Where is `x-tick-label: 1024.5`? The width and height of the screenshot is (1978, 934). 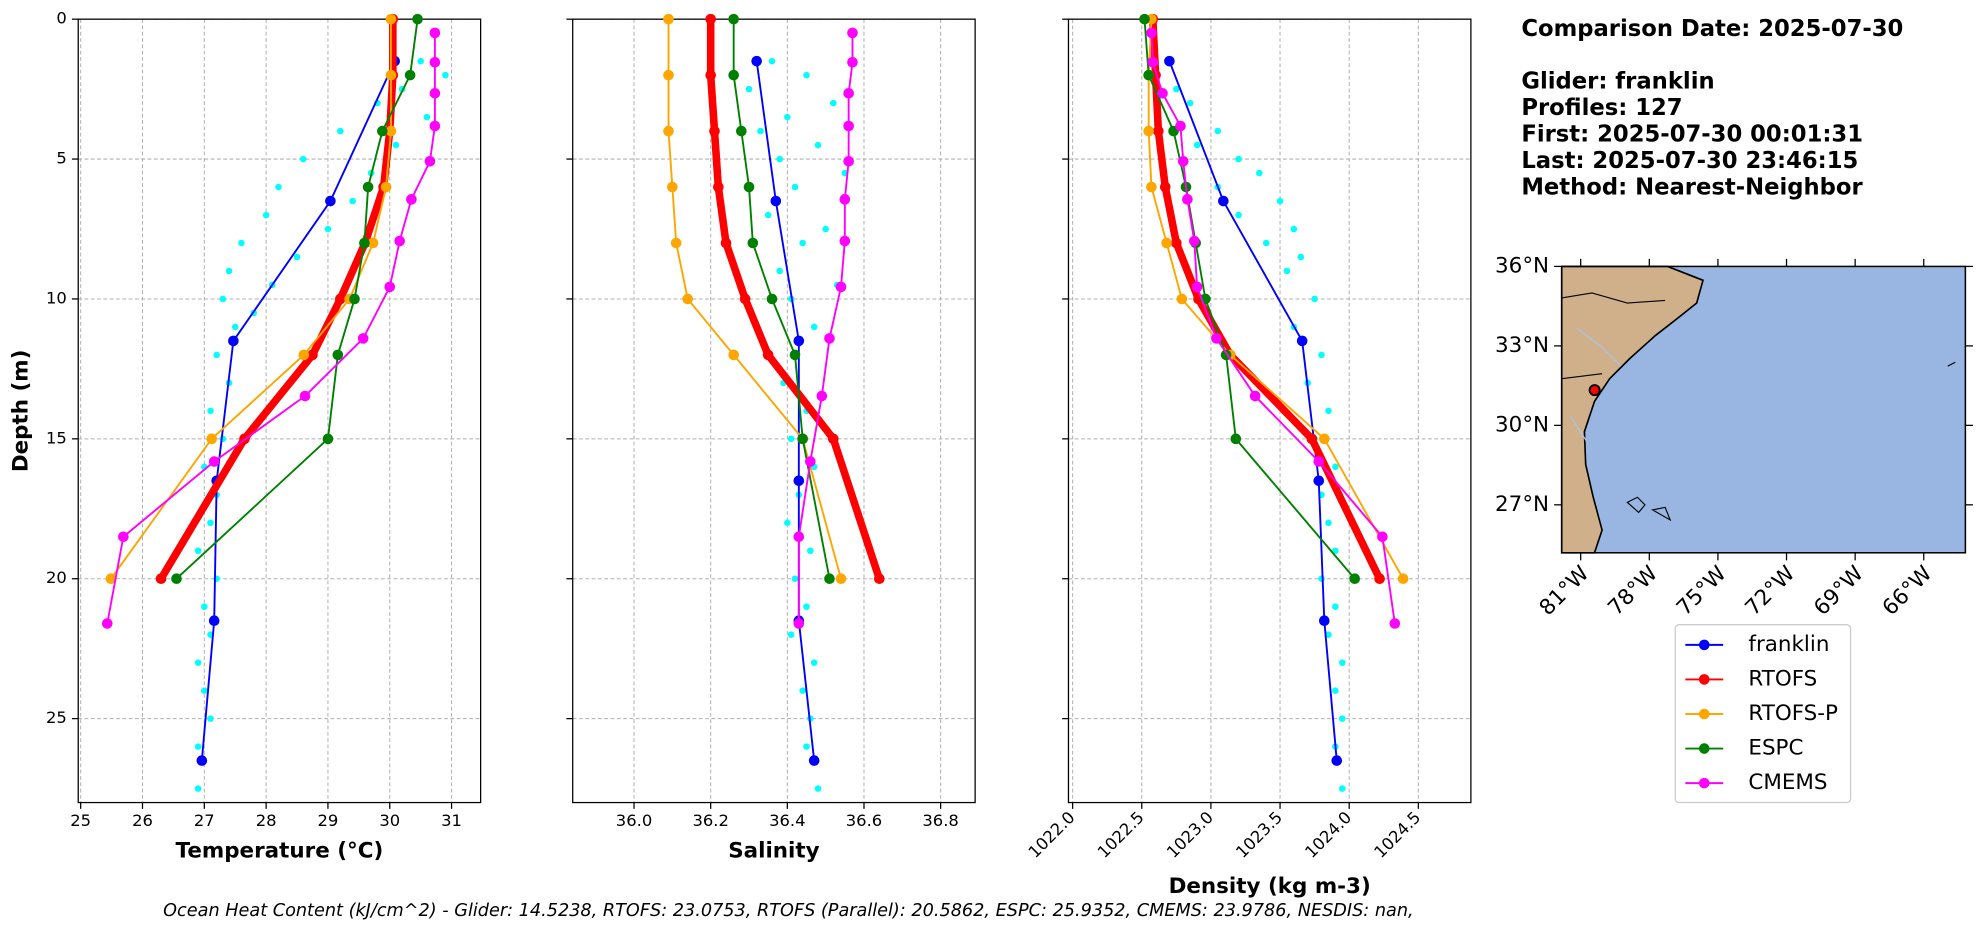
x-tick-label: 1024.5 is located at coordinates (1397, 835).